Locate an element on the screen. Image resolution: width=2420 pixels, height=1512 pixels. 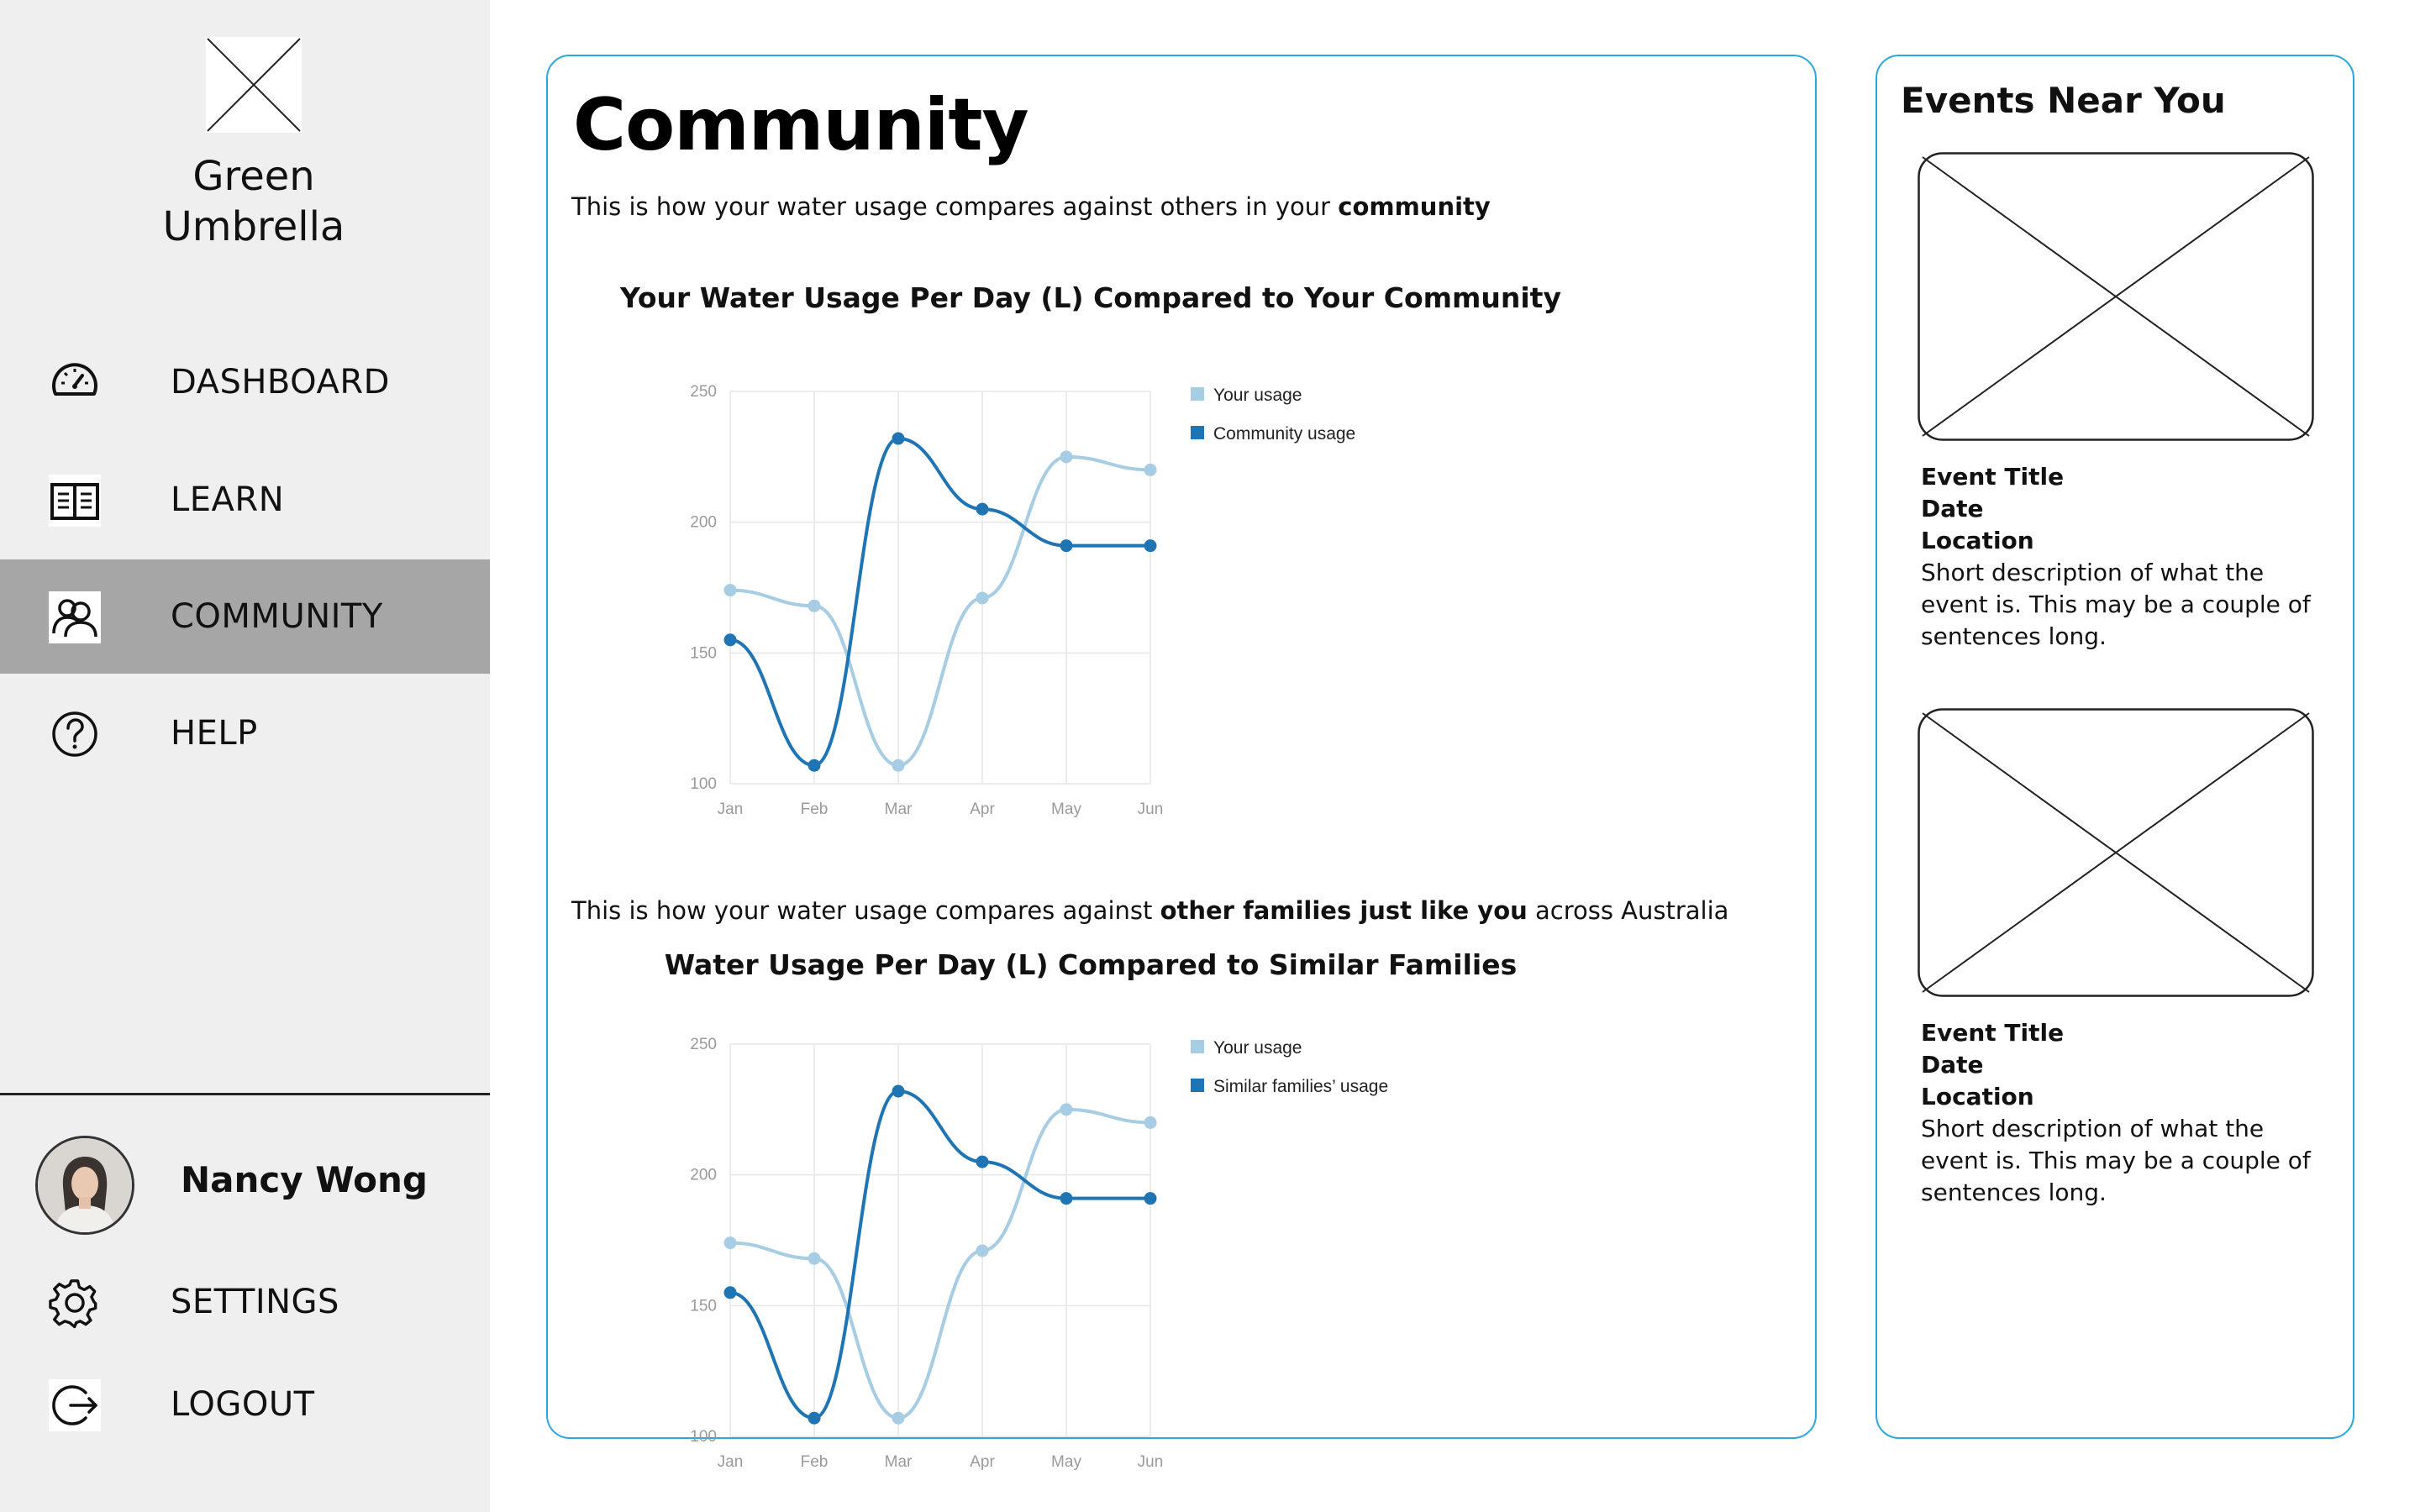
sidebar-divider is located at coordinates (245, 1094).